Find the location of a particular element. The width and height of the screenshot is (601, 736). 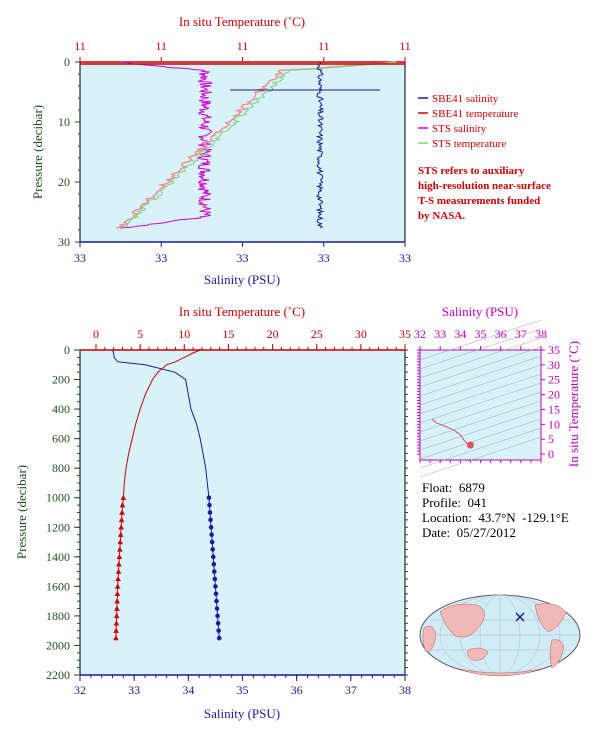

world-map is located at coordinates (500, 635).